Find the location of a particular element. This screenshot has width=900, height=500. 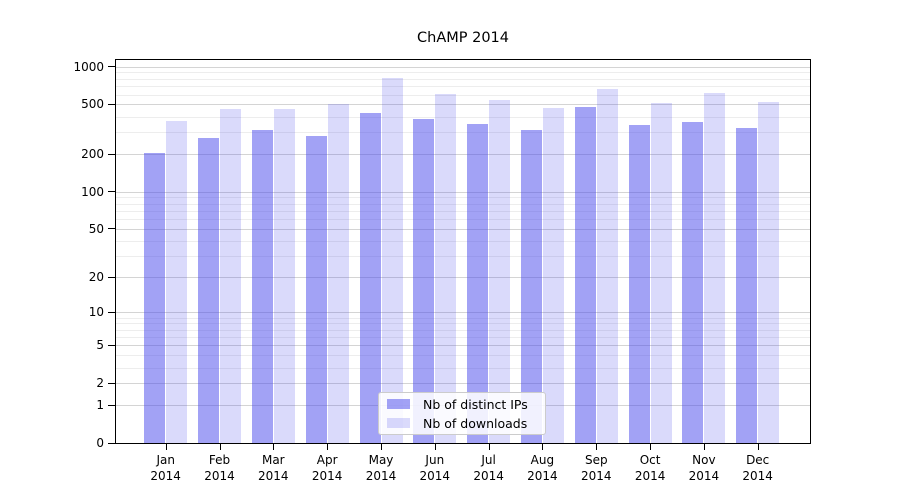

x-tick-label: May 2014 is located at coordinates (381, 468).